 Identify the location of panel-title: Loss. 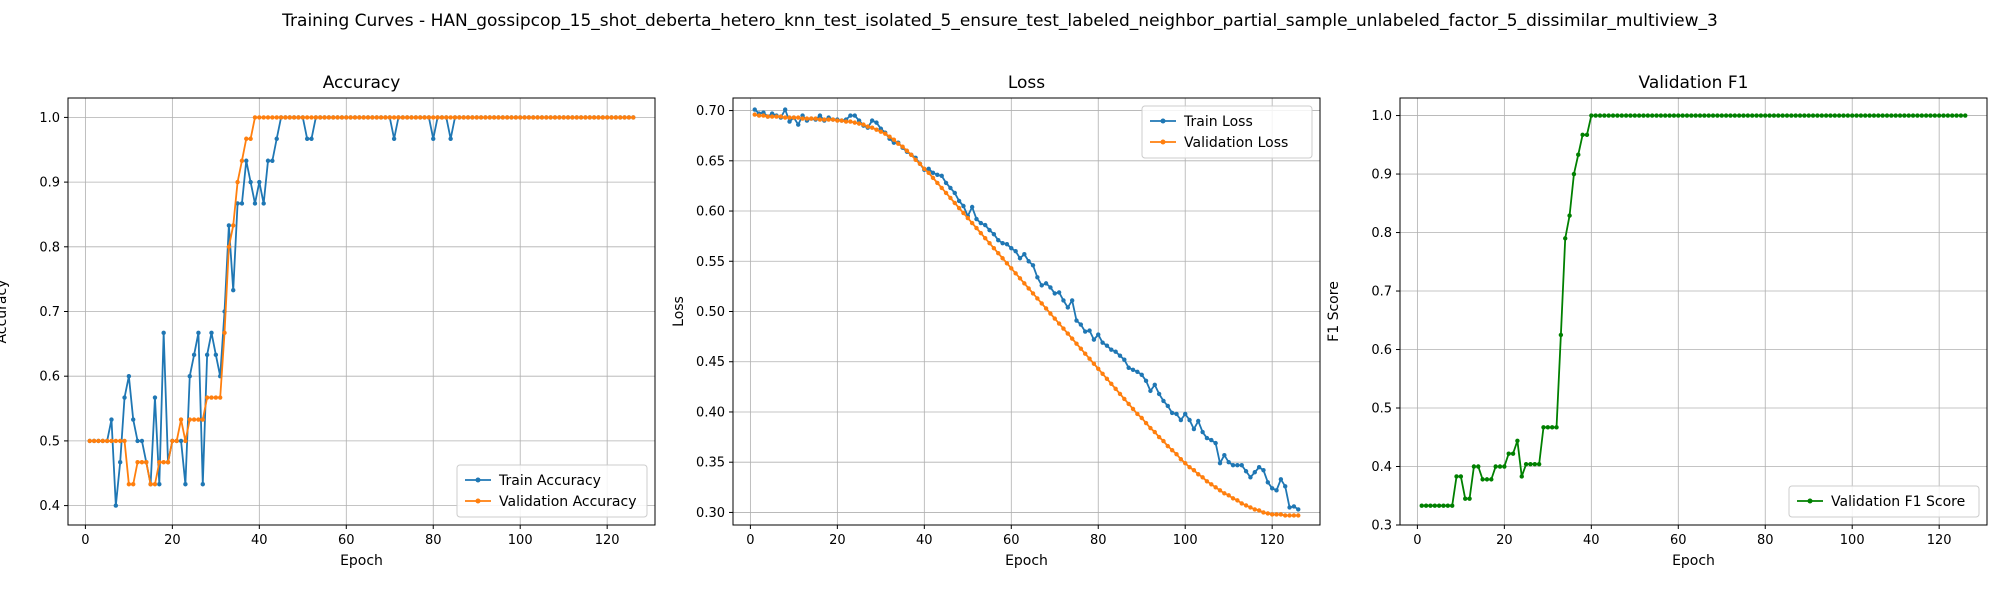
(1026, 83).